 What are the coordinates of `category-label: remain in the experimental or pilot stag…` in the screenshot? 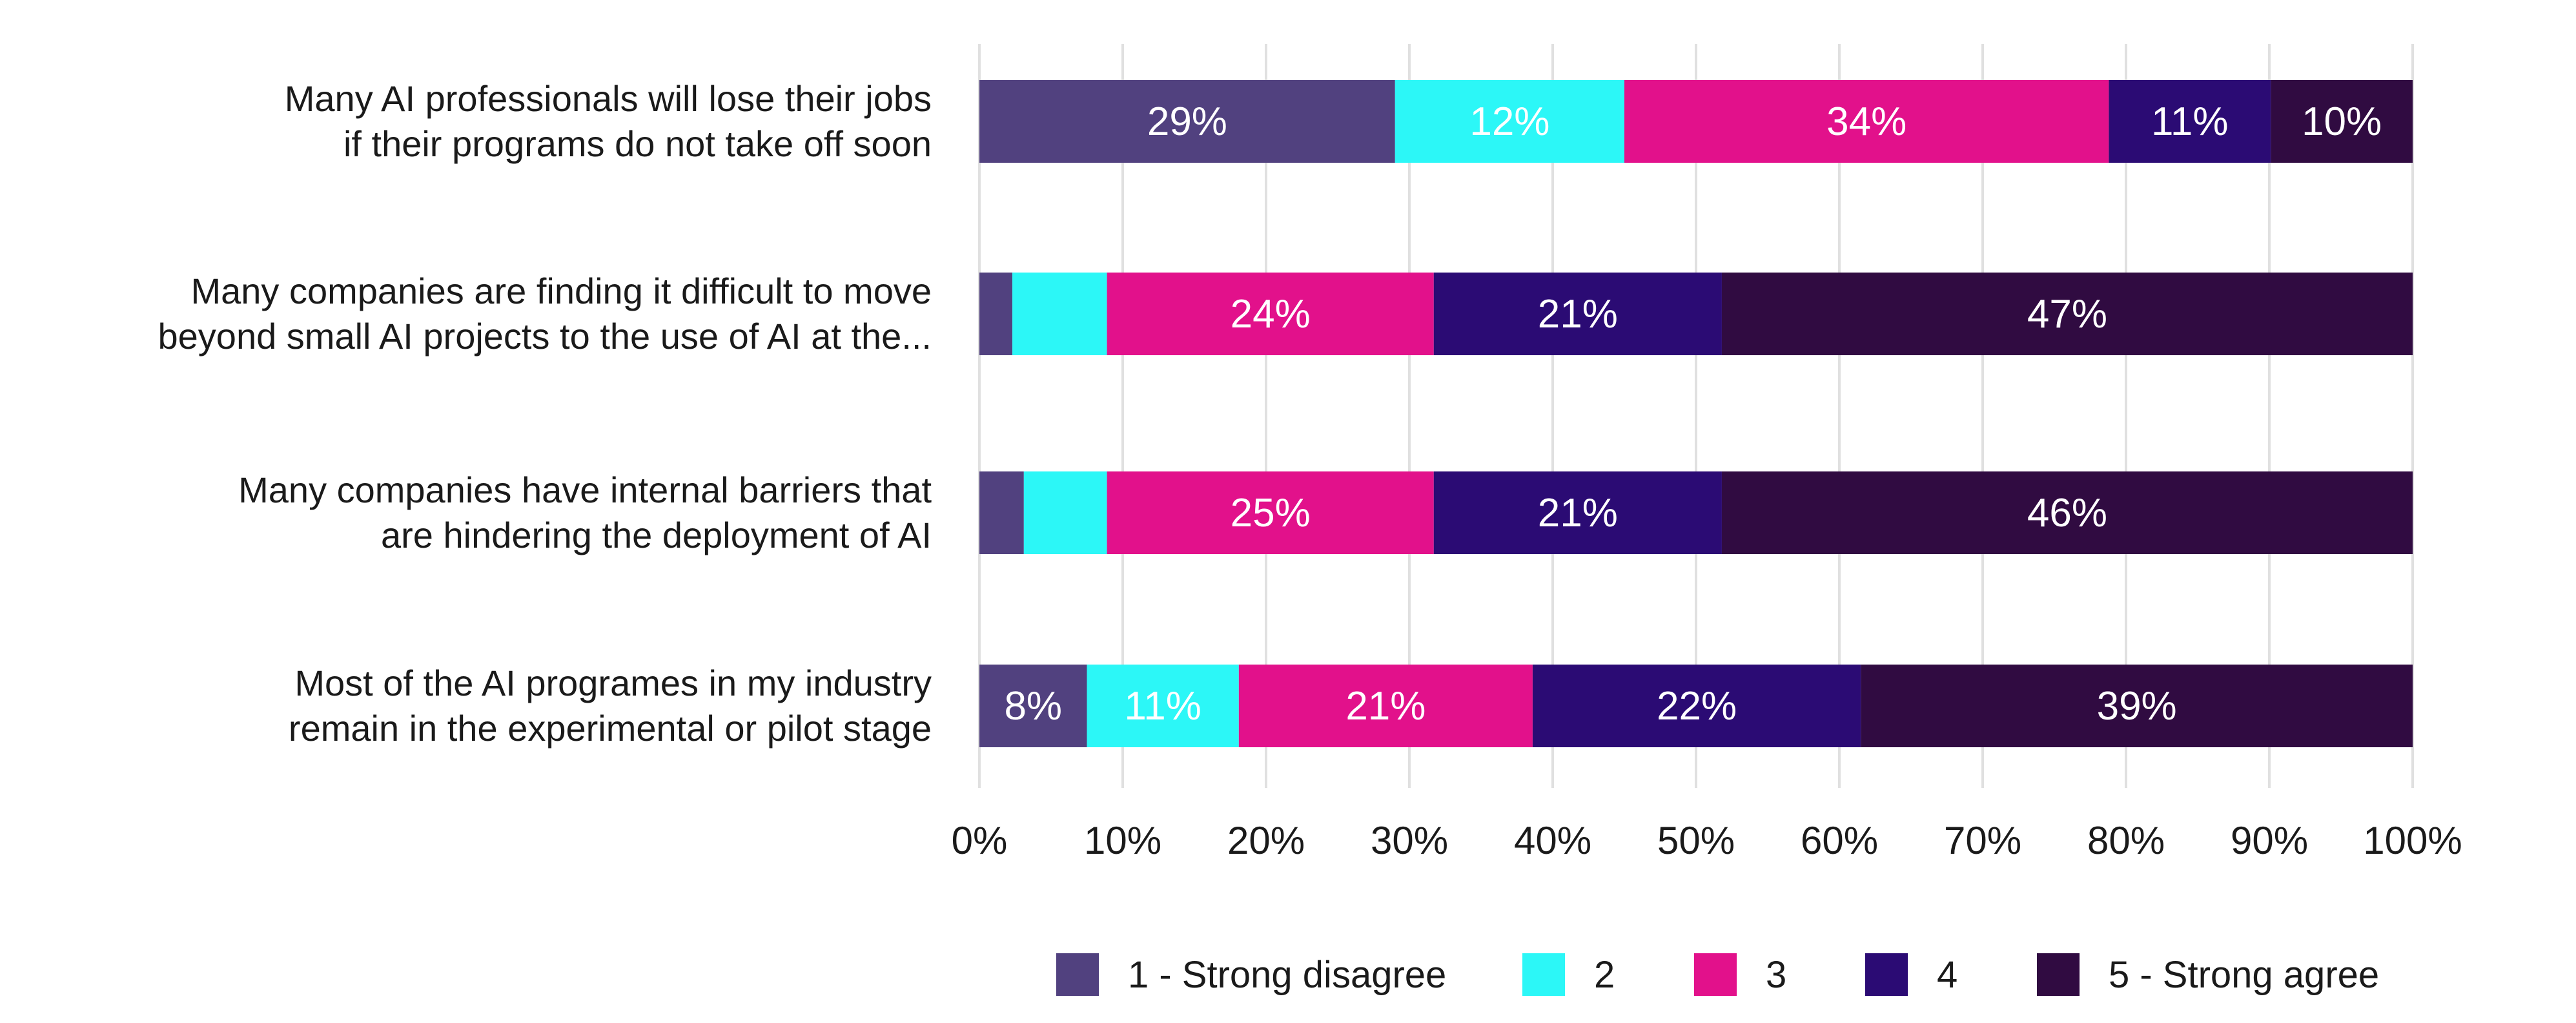 It's located at (611, 728).